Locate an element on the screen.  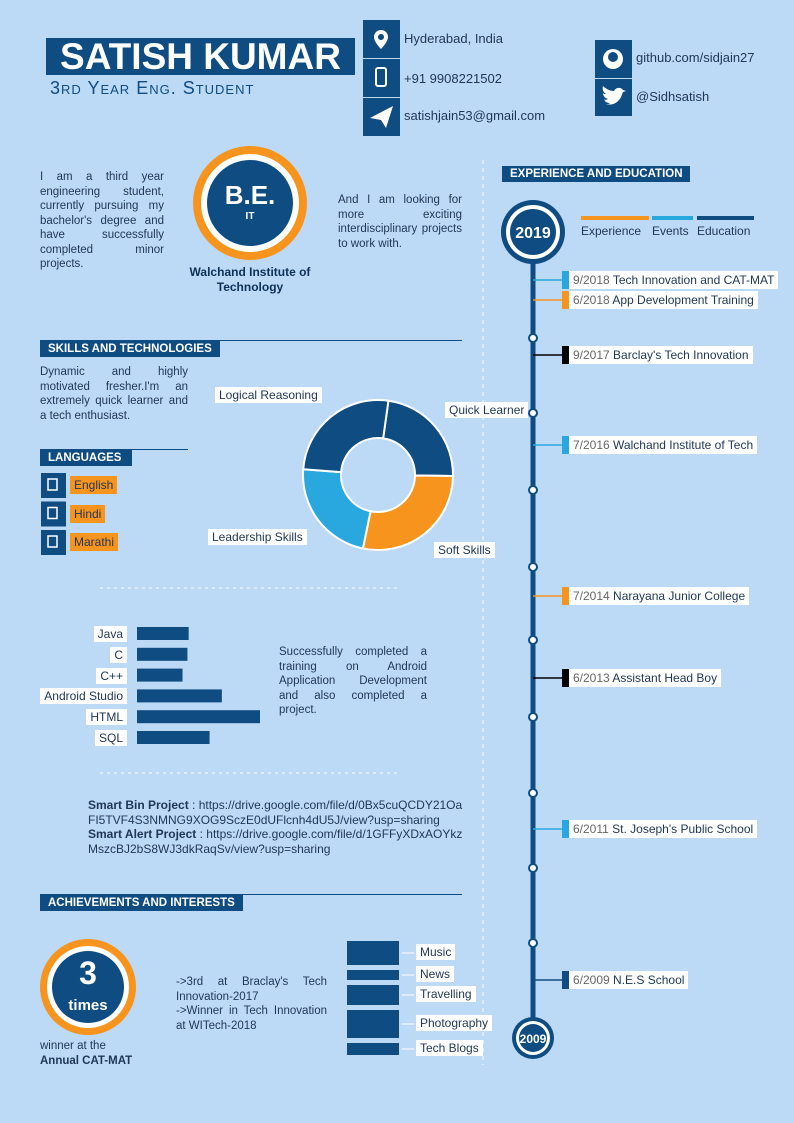
skill-label: Java is located at coordinates (110, 634).